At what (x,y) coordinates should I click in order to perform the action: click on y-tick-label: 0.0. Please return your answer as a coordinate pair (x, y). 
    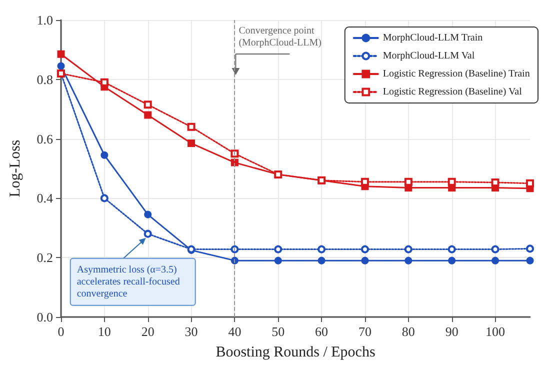
    Looking at the image, I should click on (44, 317).